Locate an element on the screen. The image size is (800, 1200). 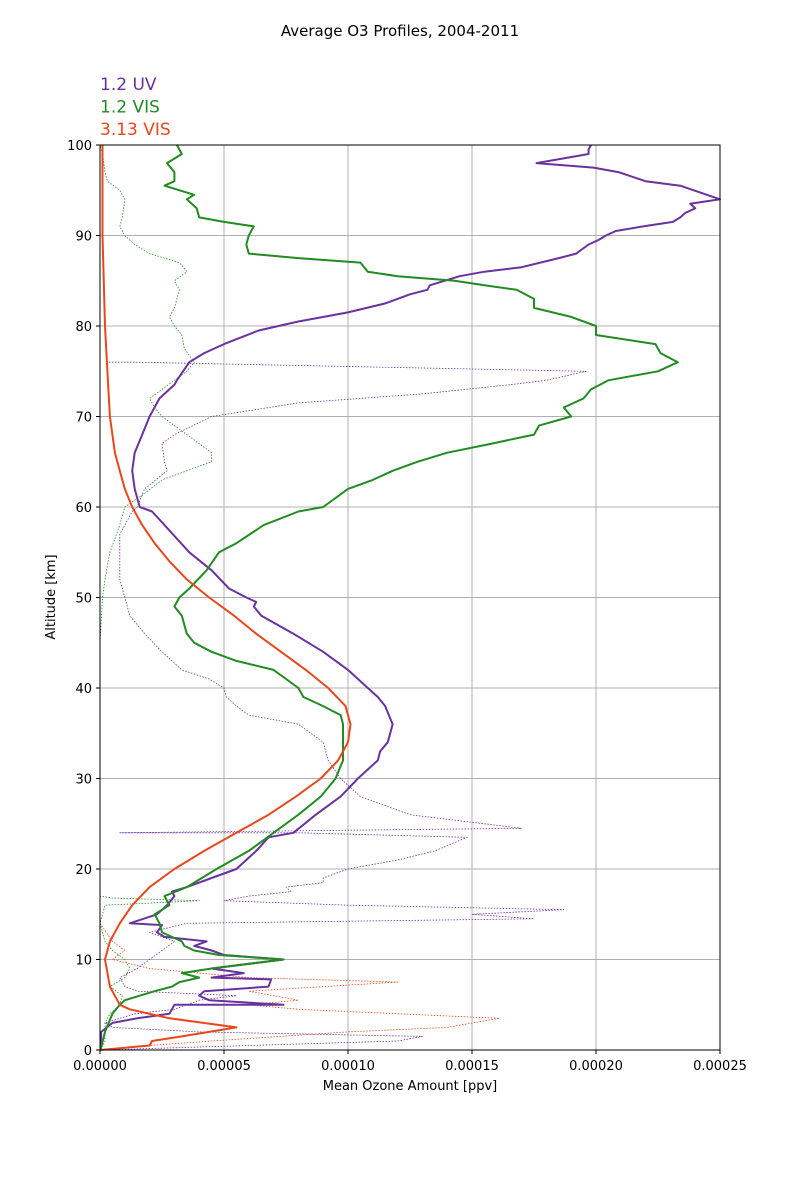
x-tick-label: 0.00005 is located at coordinates (224, 1066).